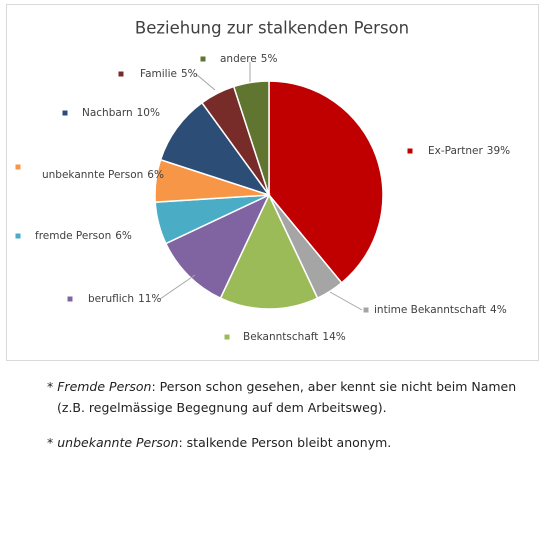  I want to click on data-label: Ex-Partner 39%, so click(469, 151).